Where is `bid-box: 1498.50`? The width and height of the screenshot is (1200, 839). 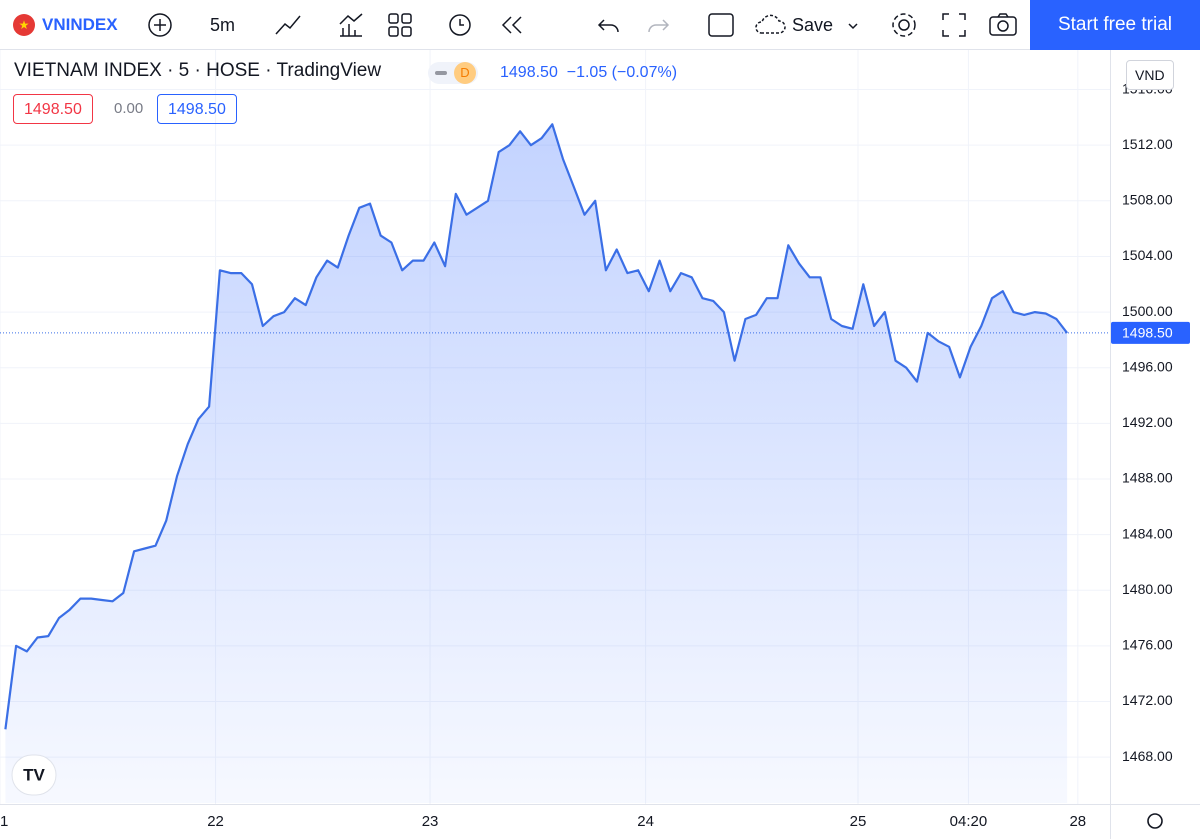 bid-box: 1498.50 is located at coordinates (53, 109).